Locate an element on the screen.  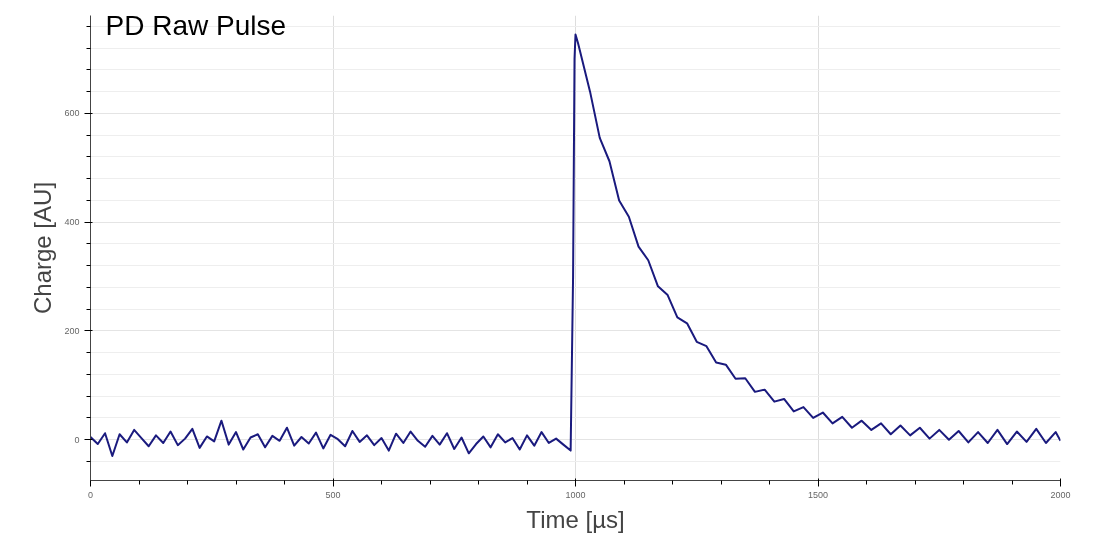
x-tick-label: 1500 is located at coordinates (818, 494).